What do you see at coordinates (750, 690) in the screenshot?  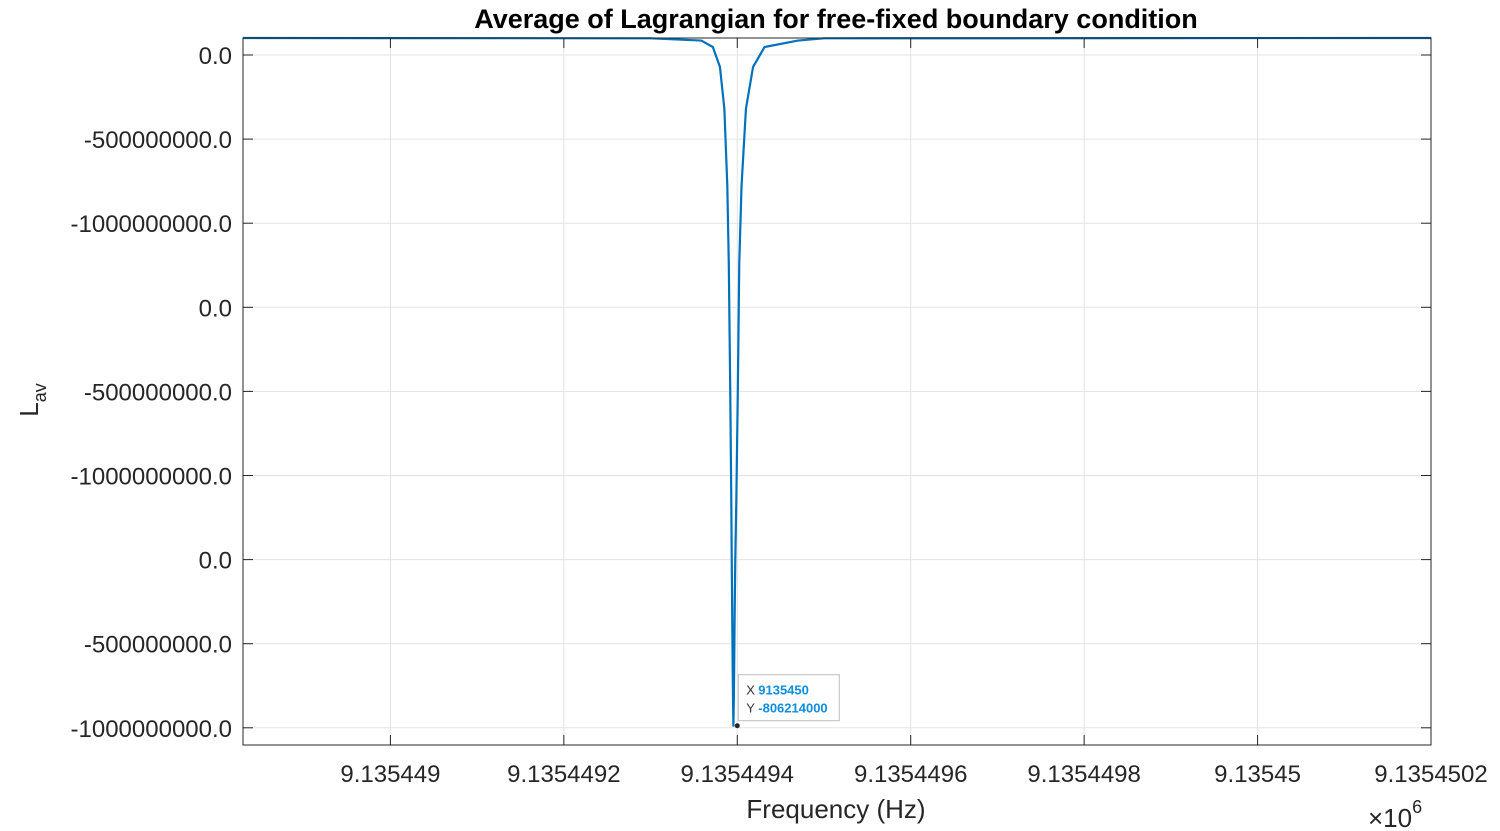 I see `datatip-x-row: X` at bounding box center [750, 690].